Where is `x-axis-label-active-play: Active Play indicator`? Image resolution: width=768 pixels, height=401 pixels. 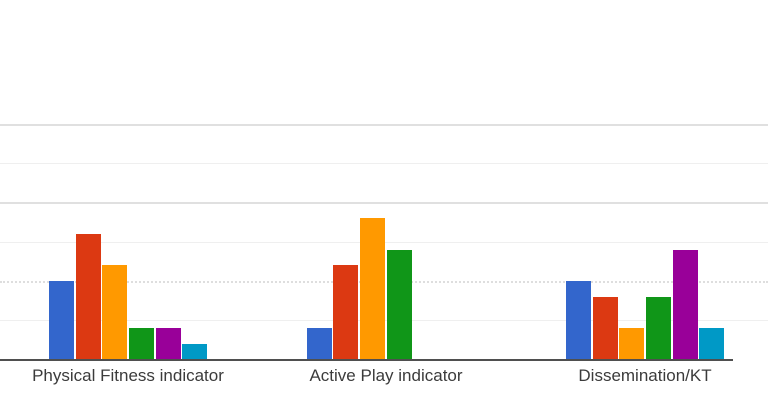
x-axis-label-active-play: Active Play indicator is located at coordinates (386, 375).